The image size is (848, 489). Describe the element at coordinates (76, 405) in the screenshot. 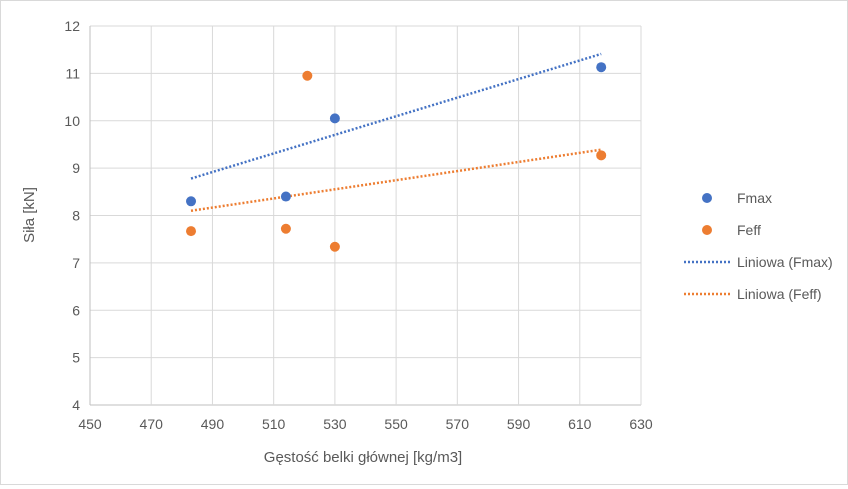

I see `y-tick-label: 4` at that location.